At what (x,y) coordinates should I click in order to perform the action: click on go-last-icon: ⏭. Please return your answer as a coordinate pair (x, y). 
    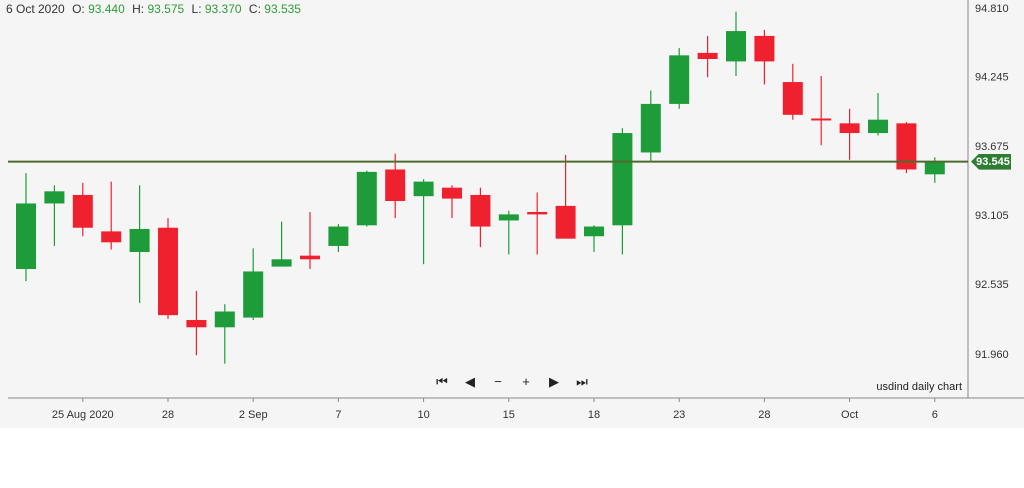
    Looking at the image, I should click on (582, 381).